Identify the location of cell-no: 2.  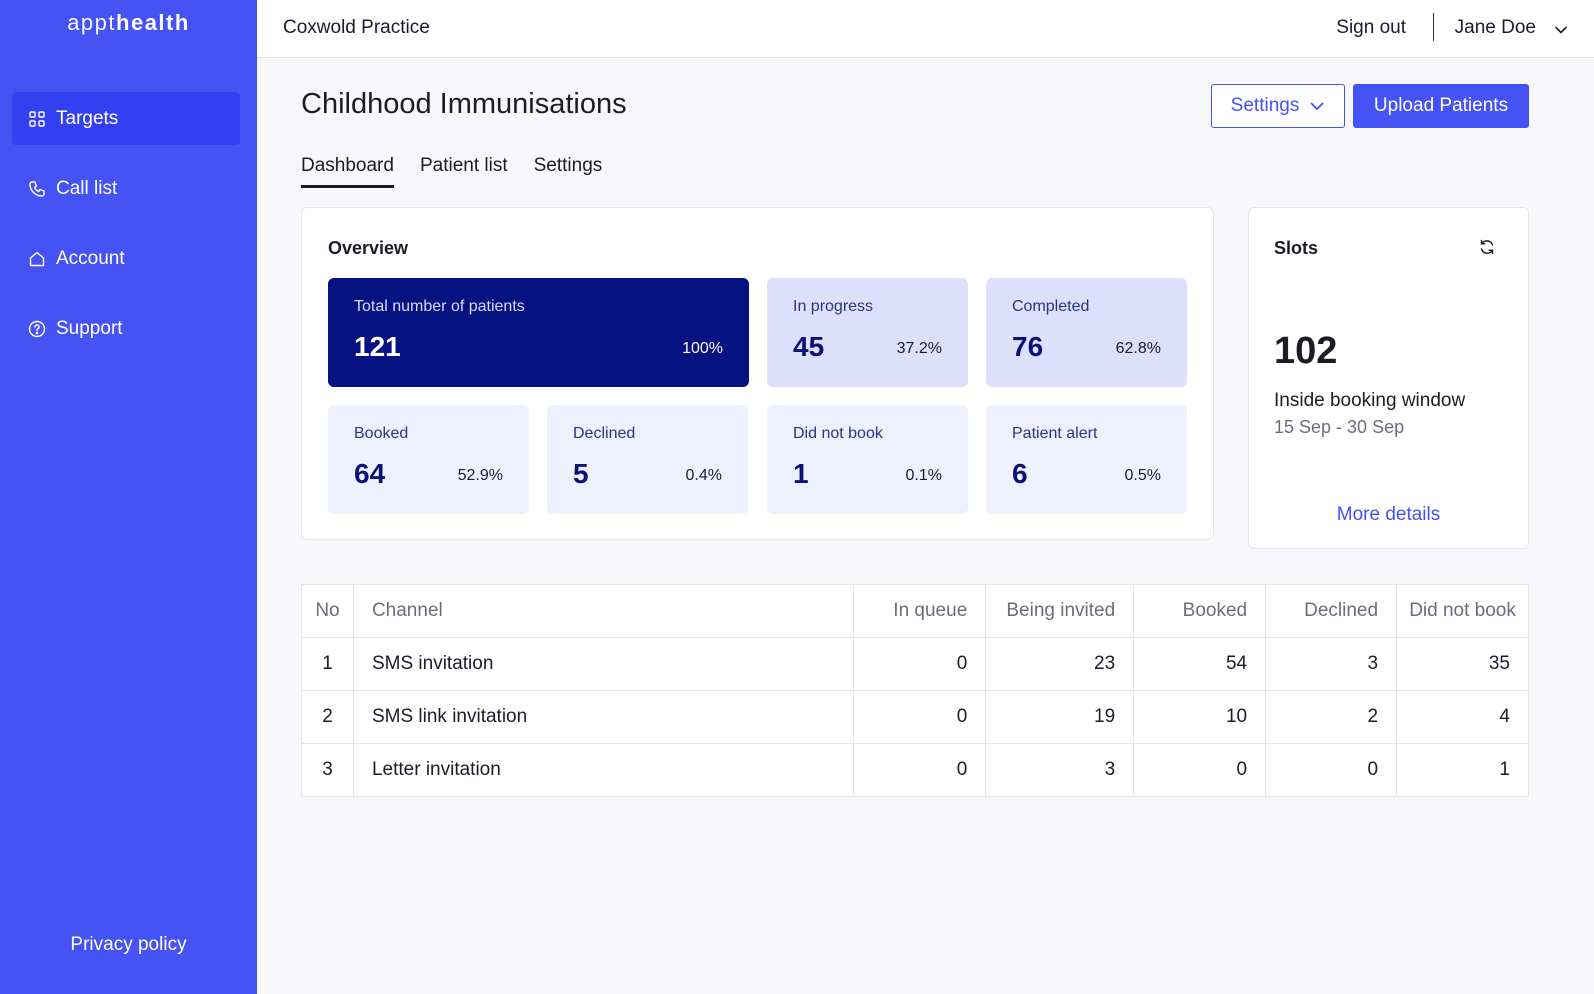
(327, 717).